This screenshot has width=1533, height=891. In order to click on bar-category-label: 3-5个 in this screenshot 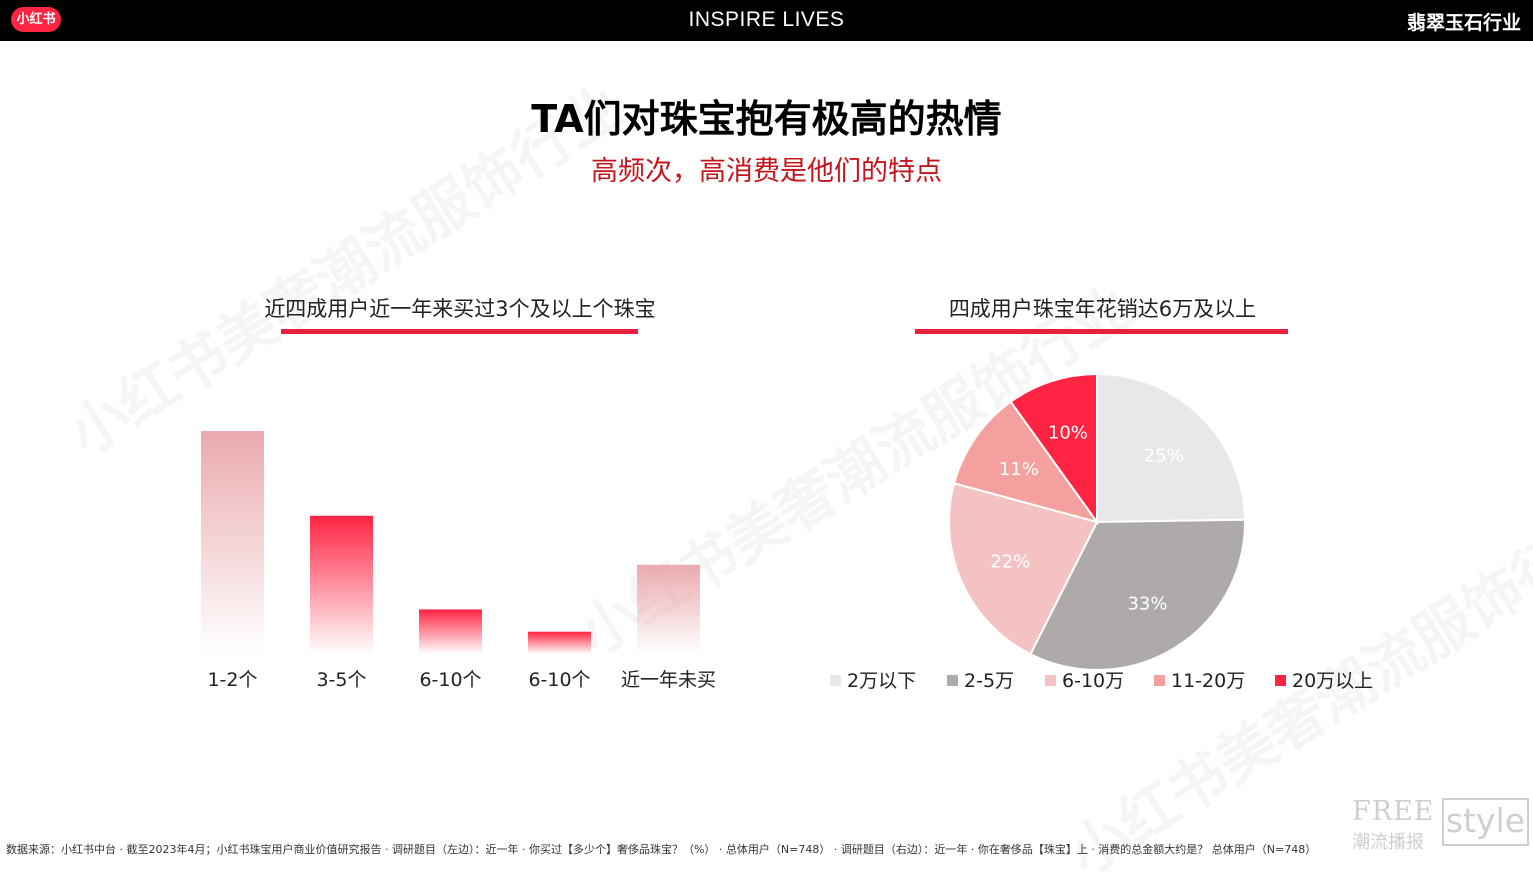, I will do `click(341, 680)`.